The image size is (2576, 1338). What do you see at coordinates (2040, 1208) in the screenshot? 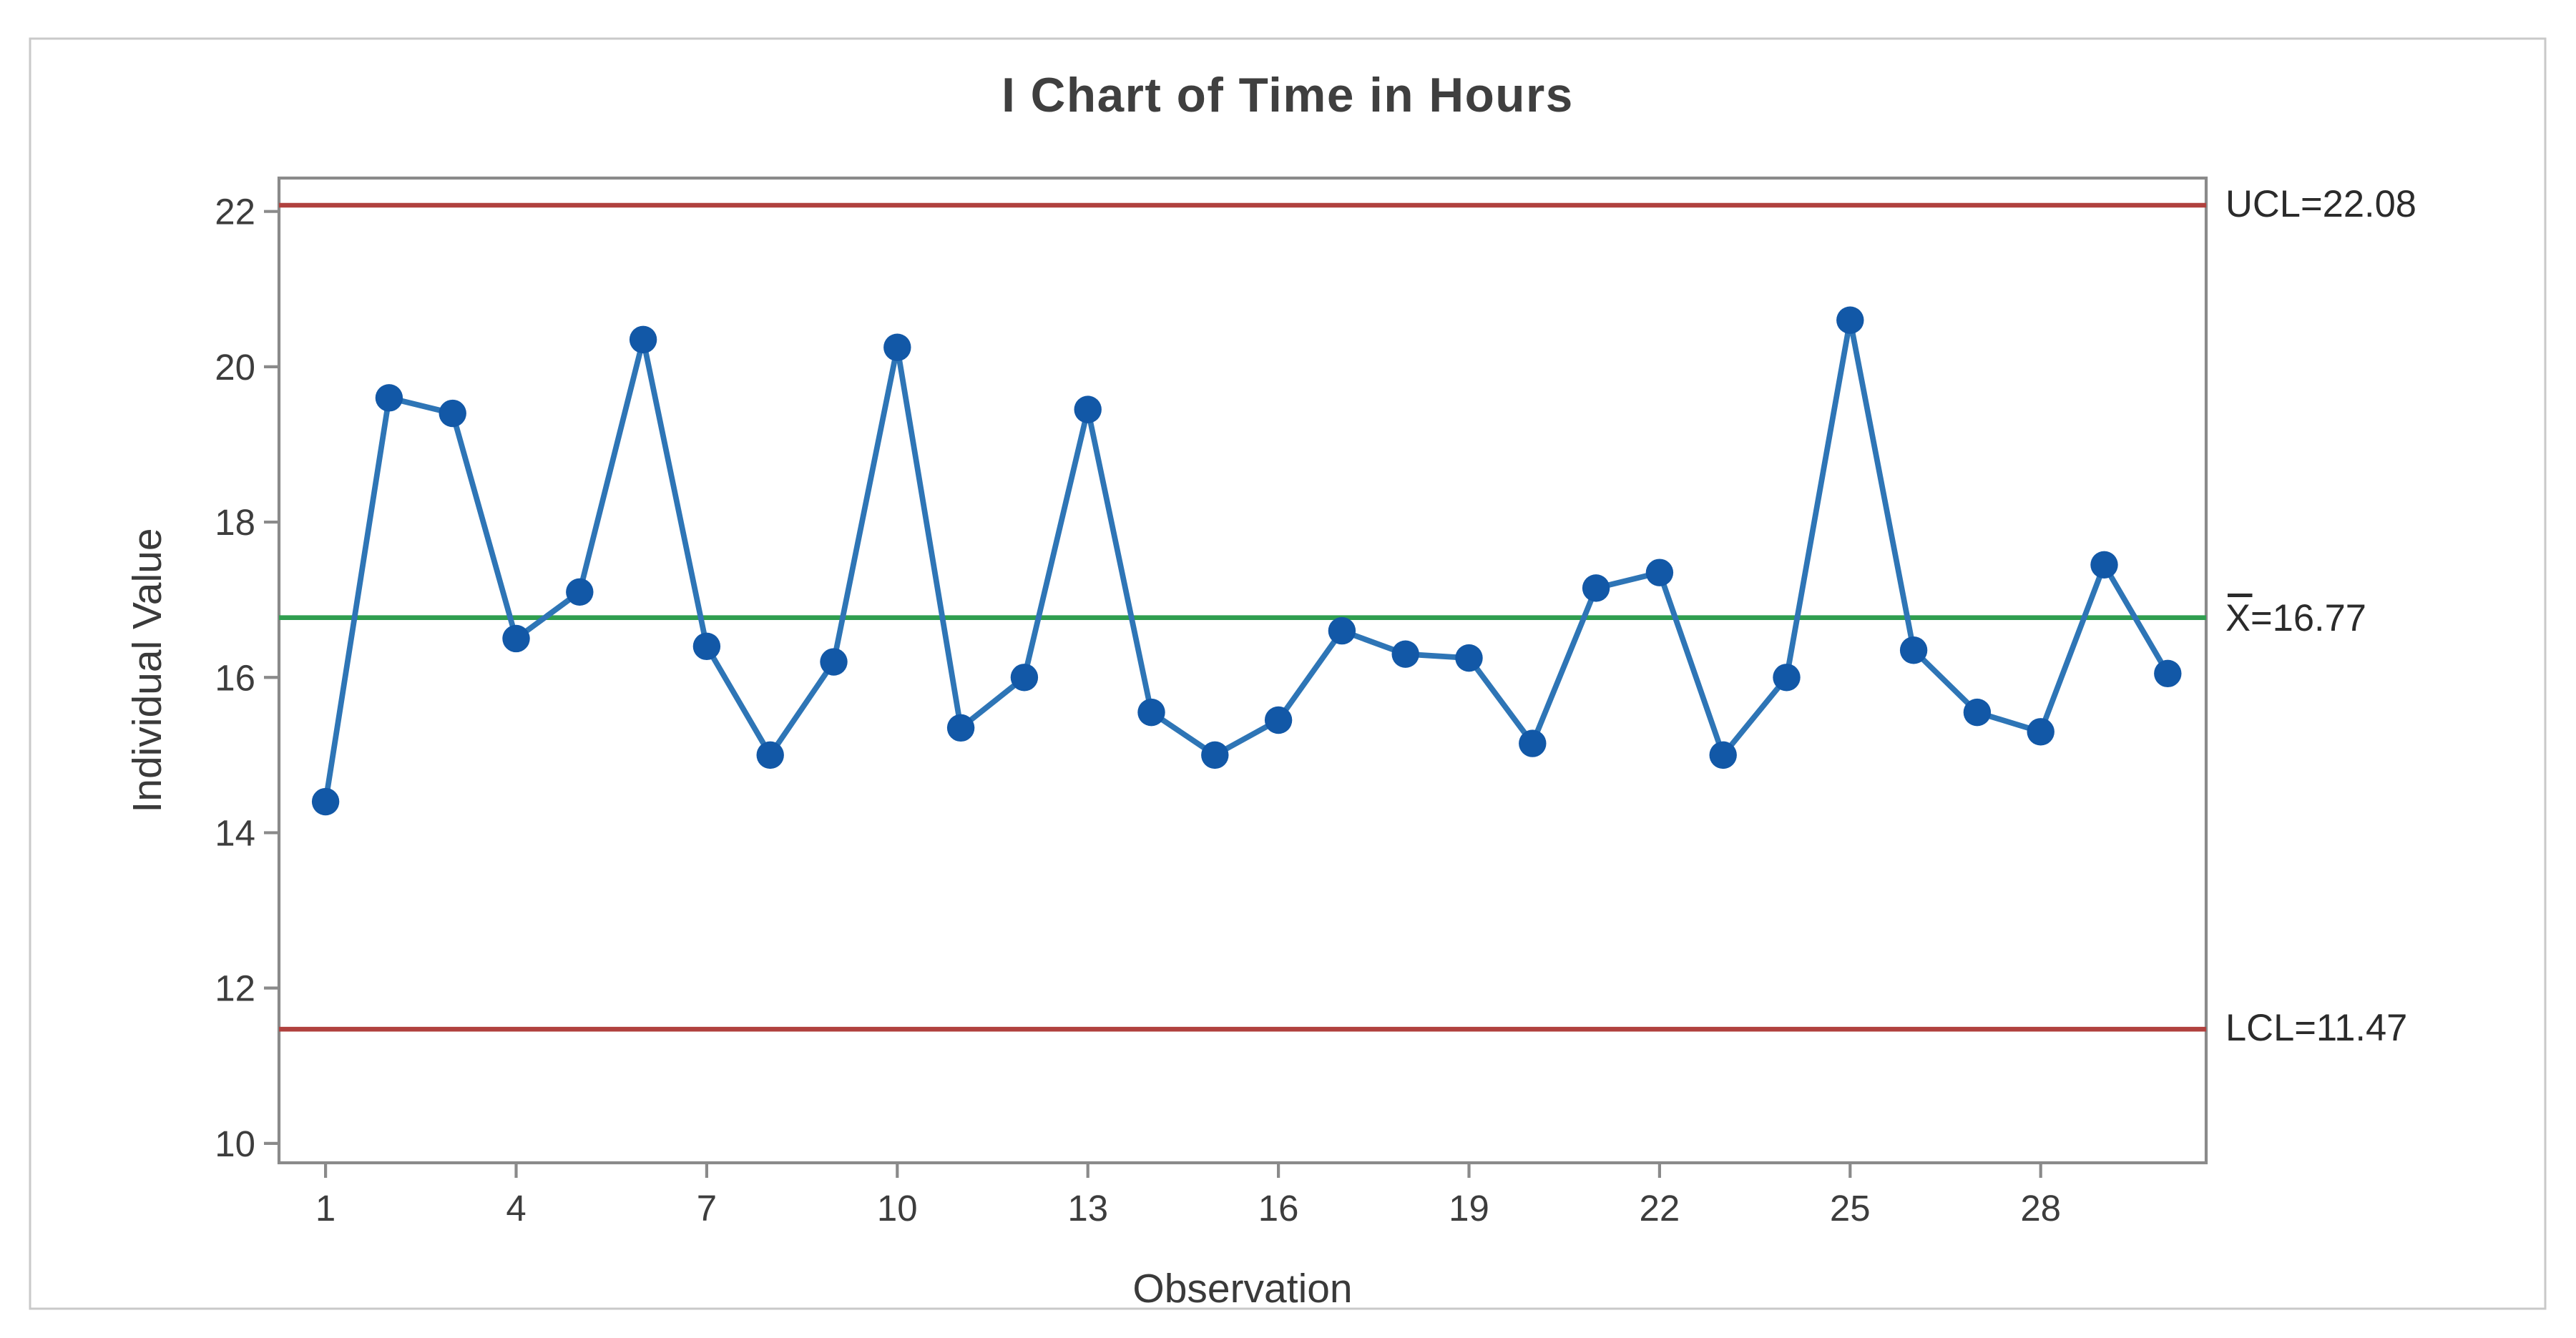
I see `x-tick-label: 28` at bounding box center [2040, 1208].